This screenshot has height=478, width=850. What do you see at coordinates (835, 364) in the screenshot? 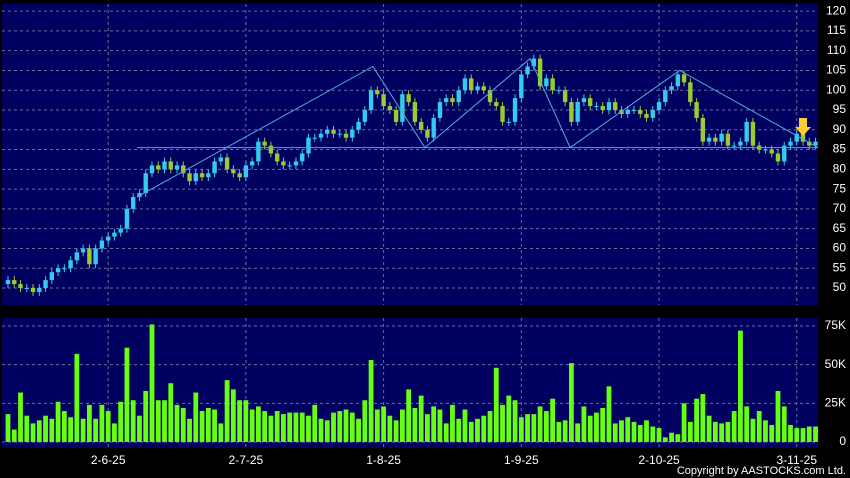
I see `y2-tick-label: 50K` at bounding box center [835, 364].